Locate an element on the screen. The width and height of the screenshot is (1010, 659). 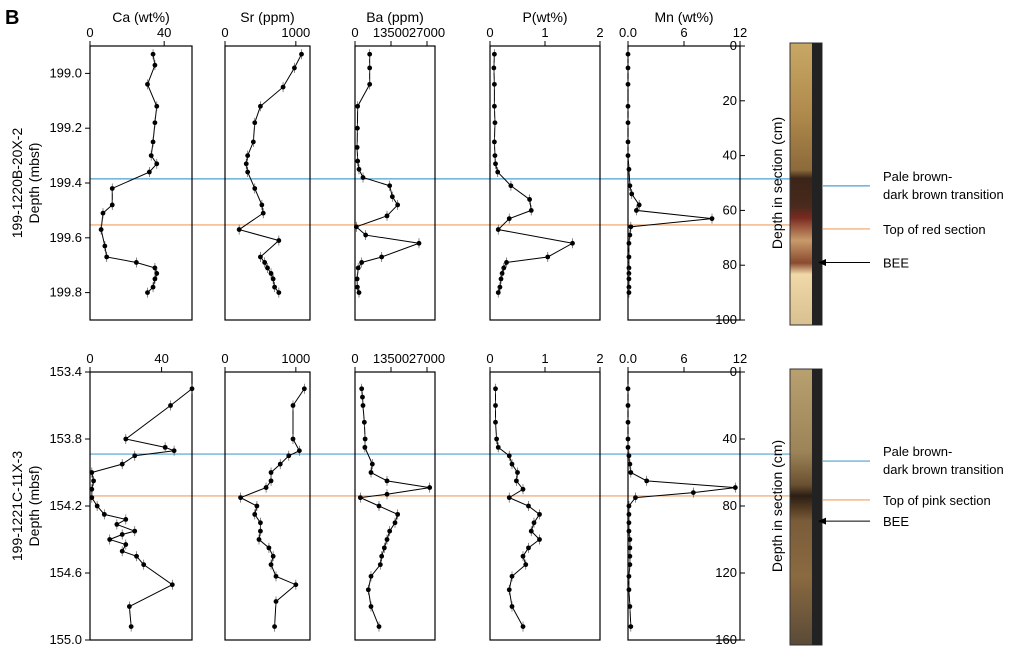
panel-sr: Sr (ppm) 0 1000 is located at coordinates (266, 165).